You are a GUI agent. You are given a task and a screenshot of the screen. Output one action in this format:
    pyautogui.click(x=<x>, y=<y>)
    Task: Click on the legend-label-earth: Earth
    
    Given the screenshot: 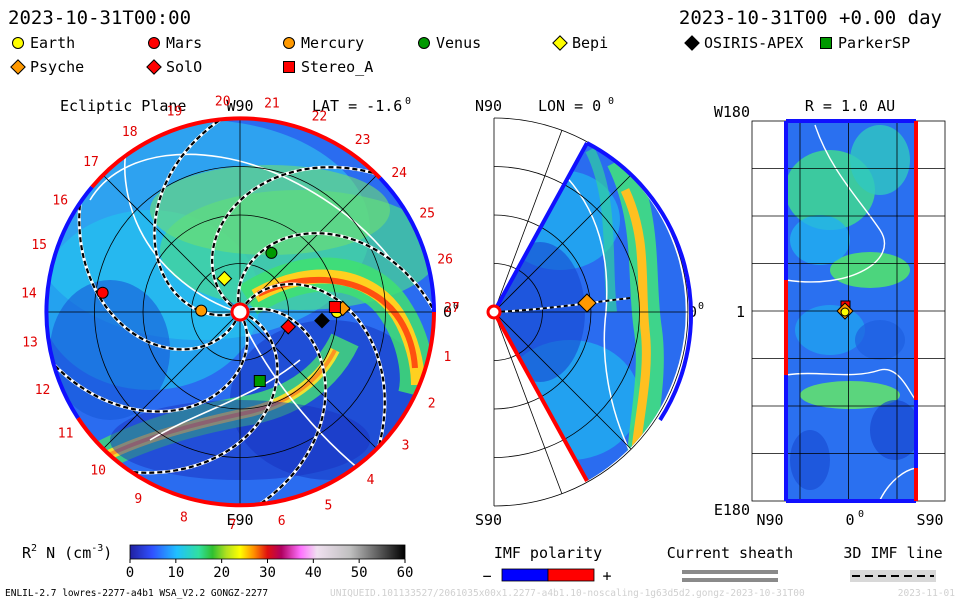 What is the action you would take?
    pyautogui.click(x=52, y=43)
    